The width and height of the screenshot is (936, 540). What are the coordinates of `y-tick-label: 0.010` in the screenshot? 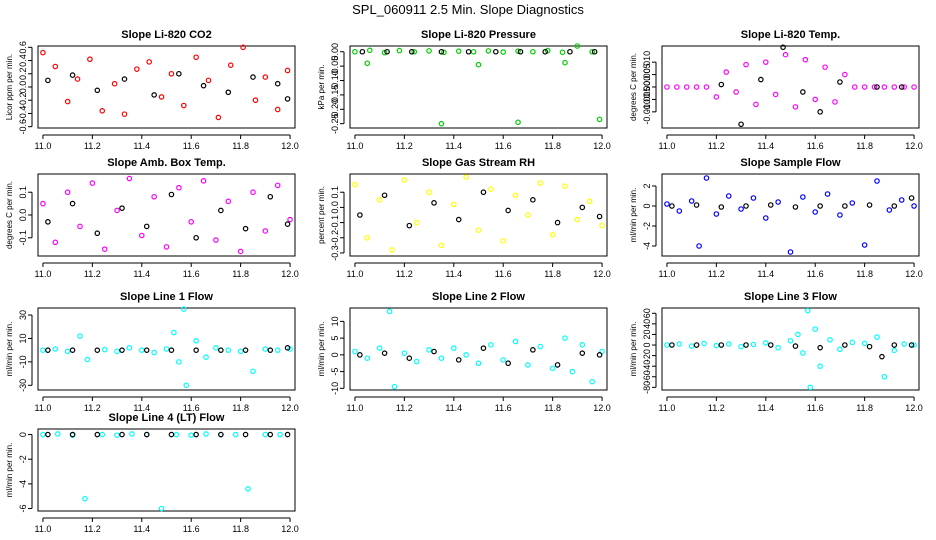 It's located at (647, 62).